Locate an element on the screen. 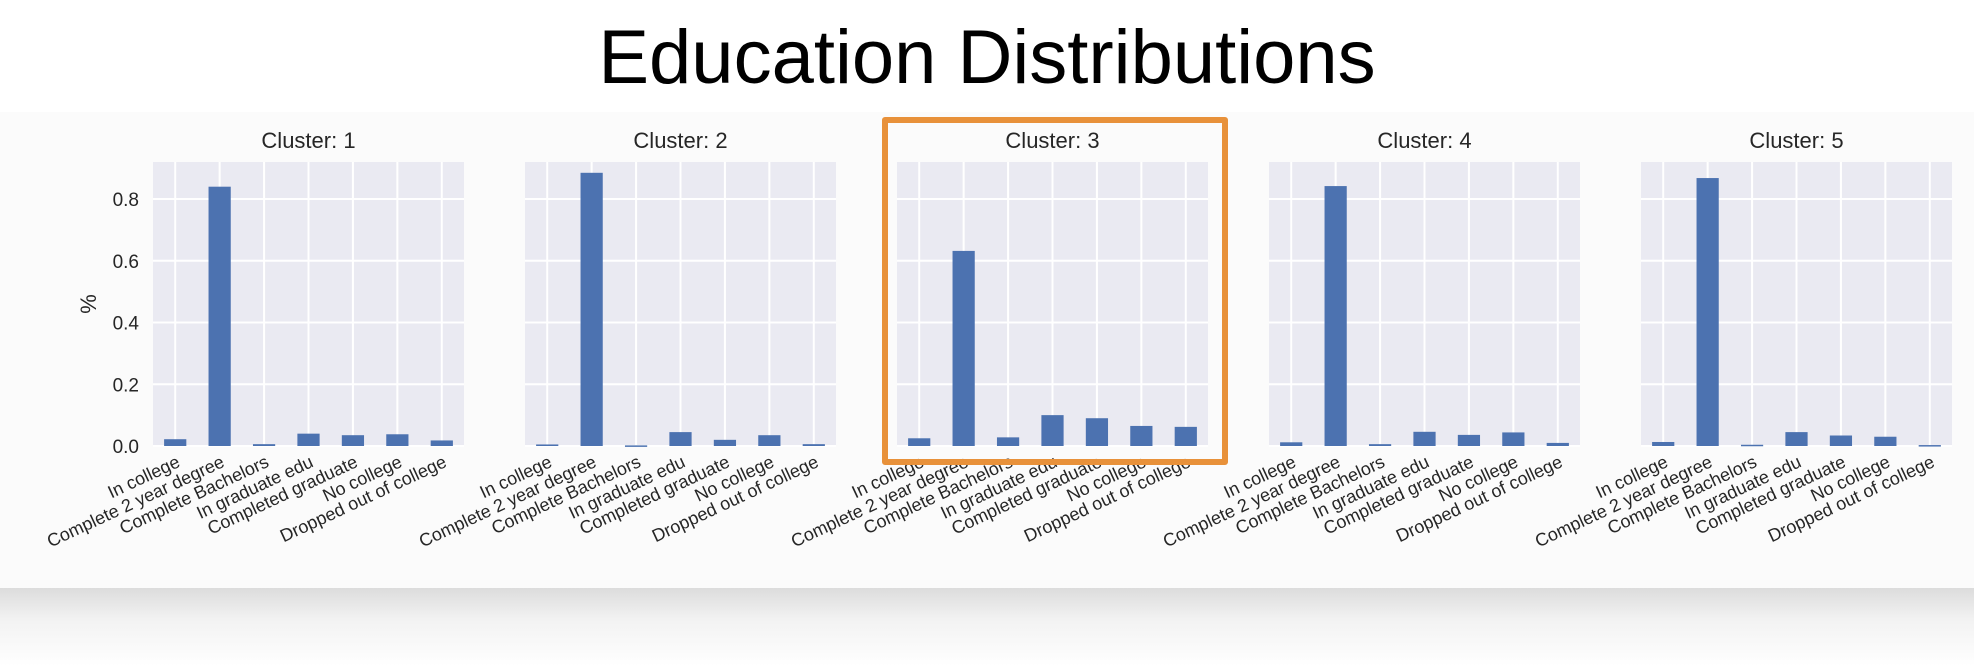  cluster-1-title: Cluster: 1 is located at coordinates (308, 140).